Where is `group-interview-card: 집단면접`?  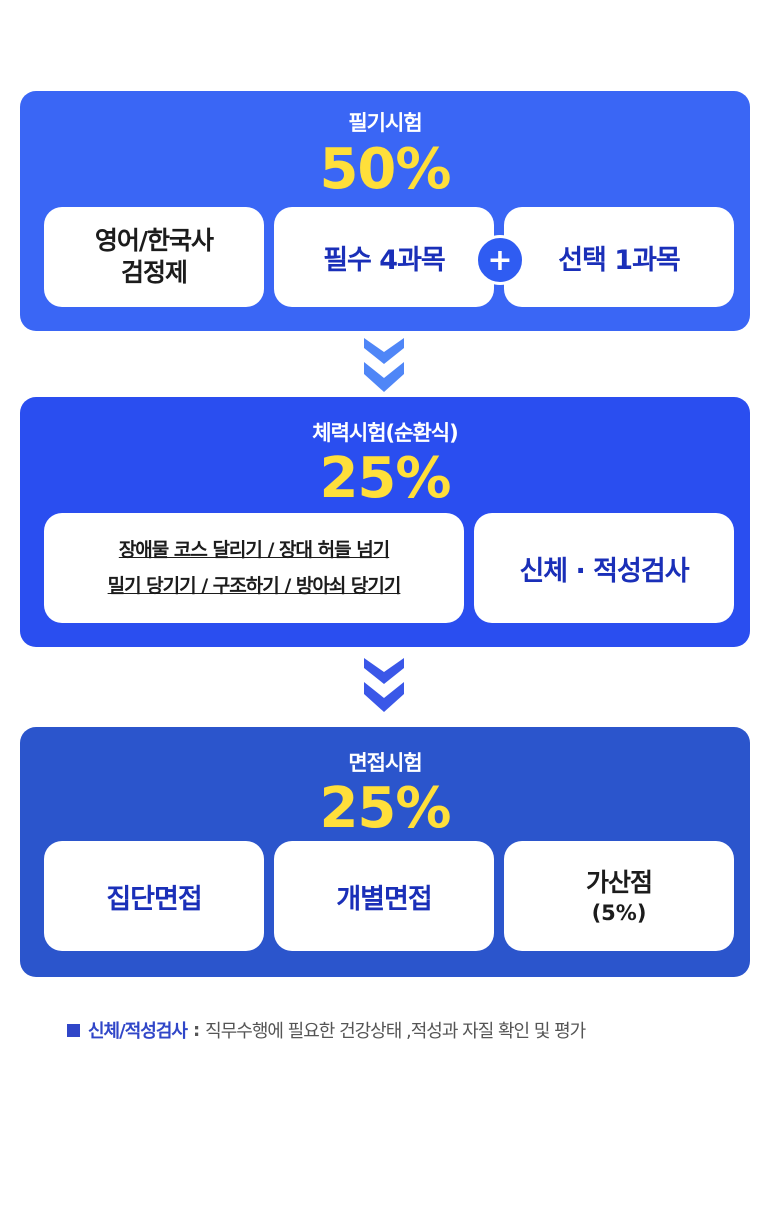 group-interview-card: 집단면접 is located at coordinates (154, 896).